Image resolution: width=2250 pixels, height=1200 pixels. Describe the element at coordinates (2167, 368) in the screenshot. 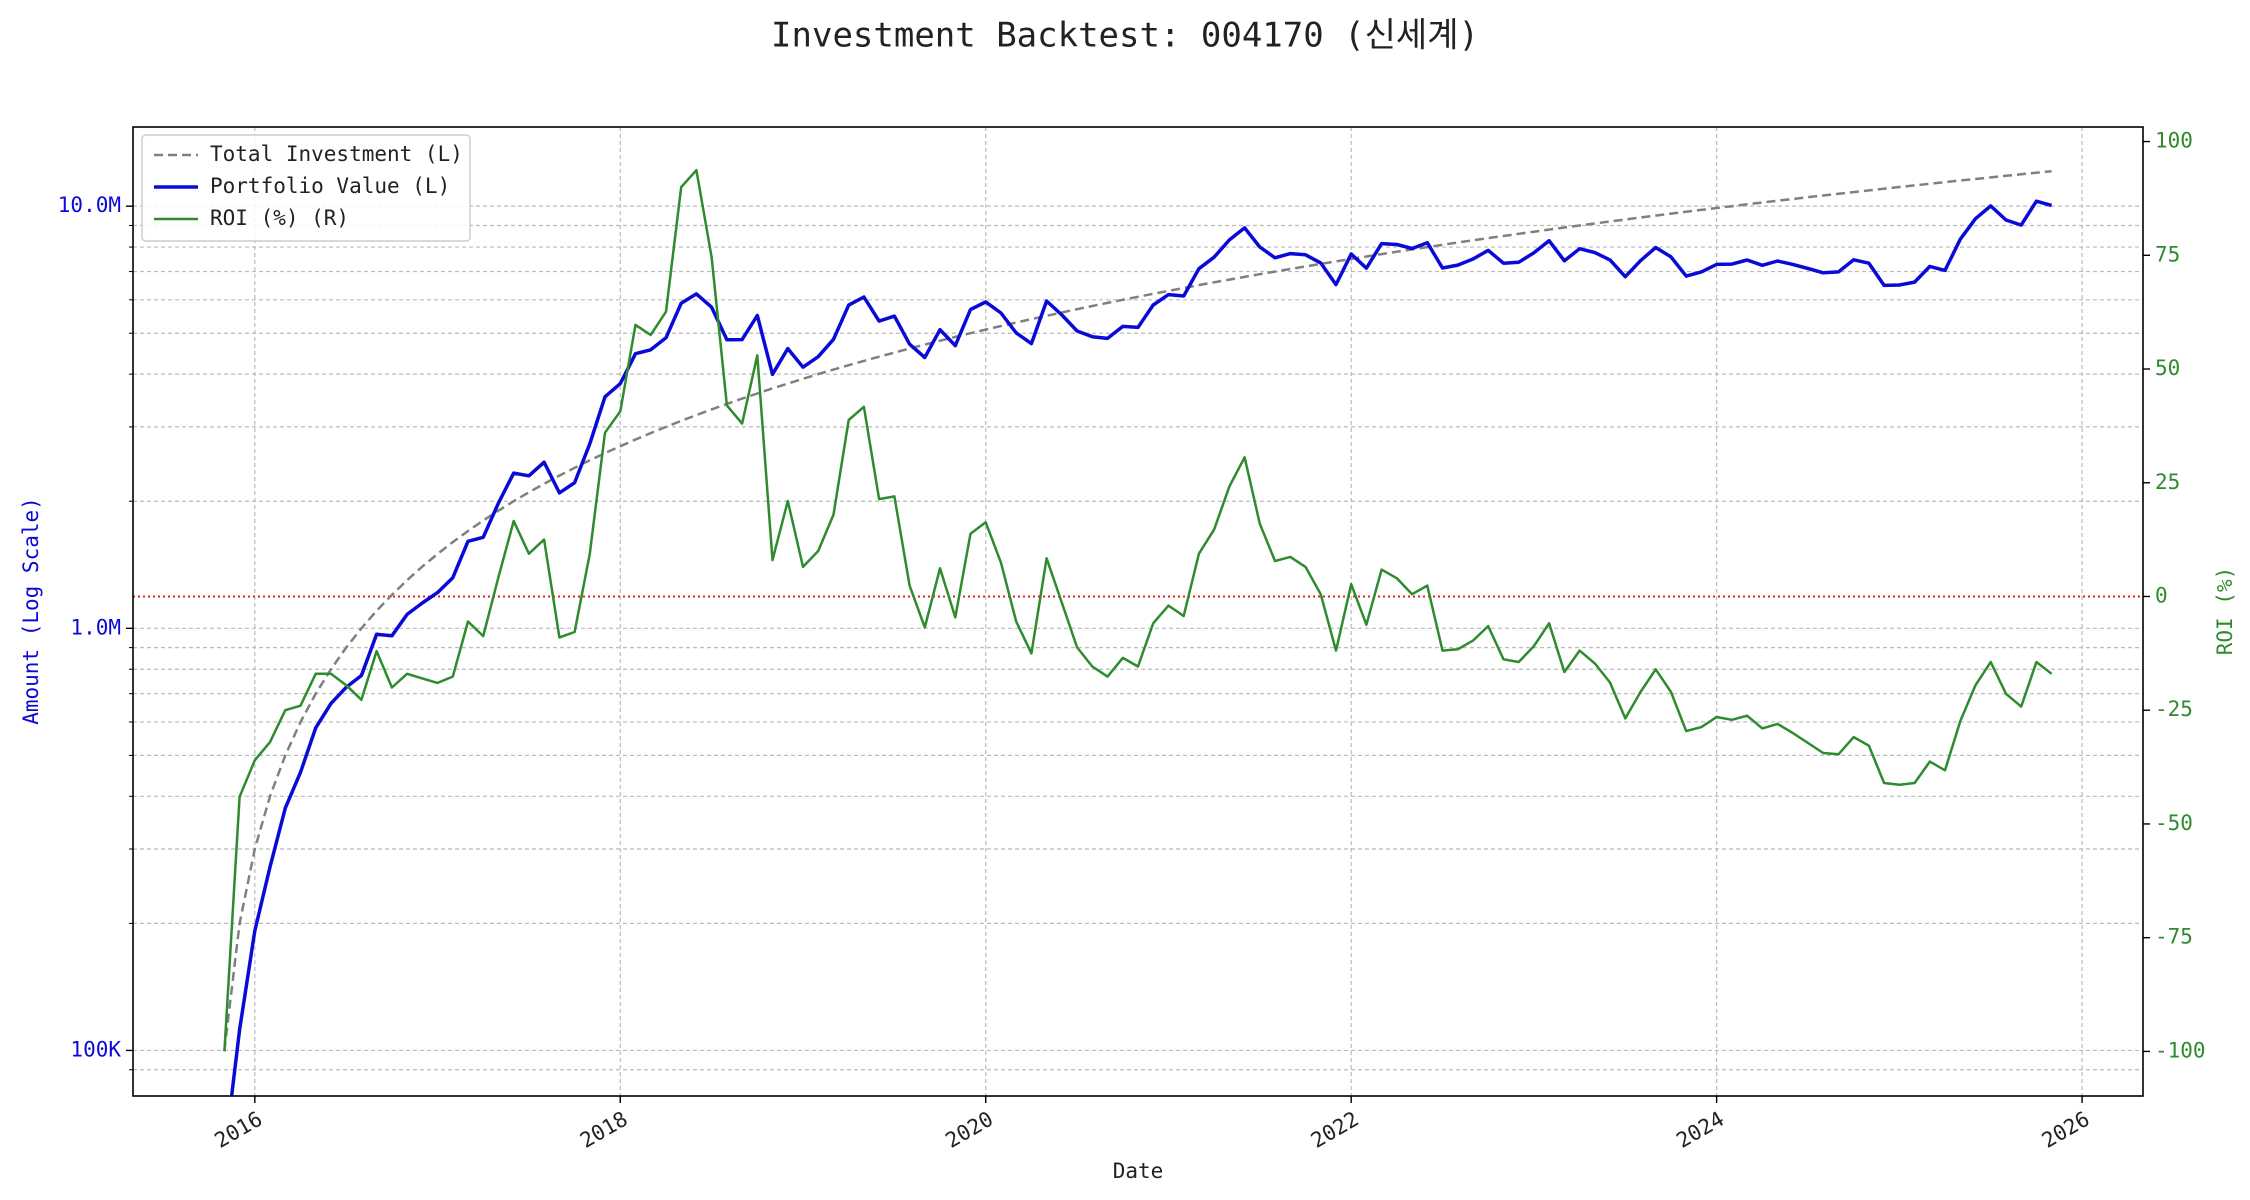

I see `y2-tick-label: 50` at that location.